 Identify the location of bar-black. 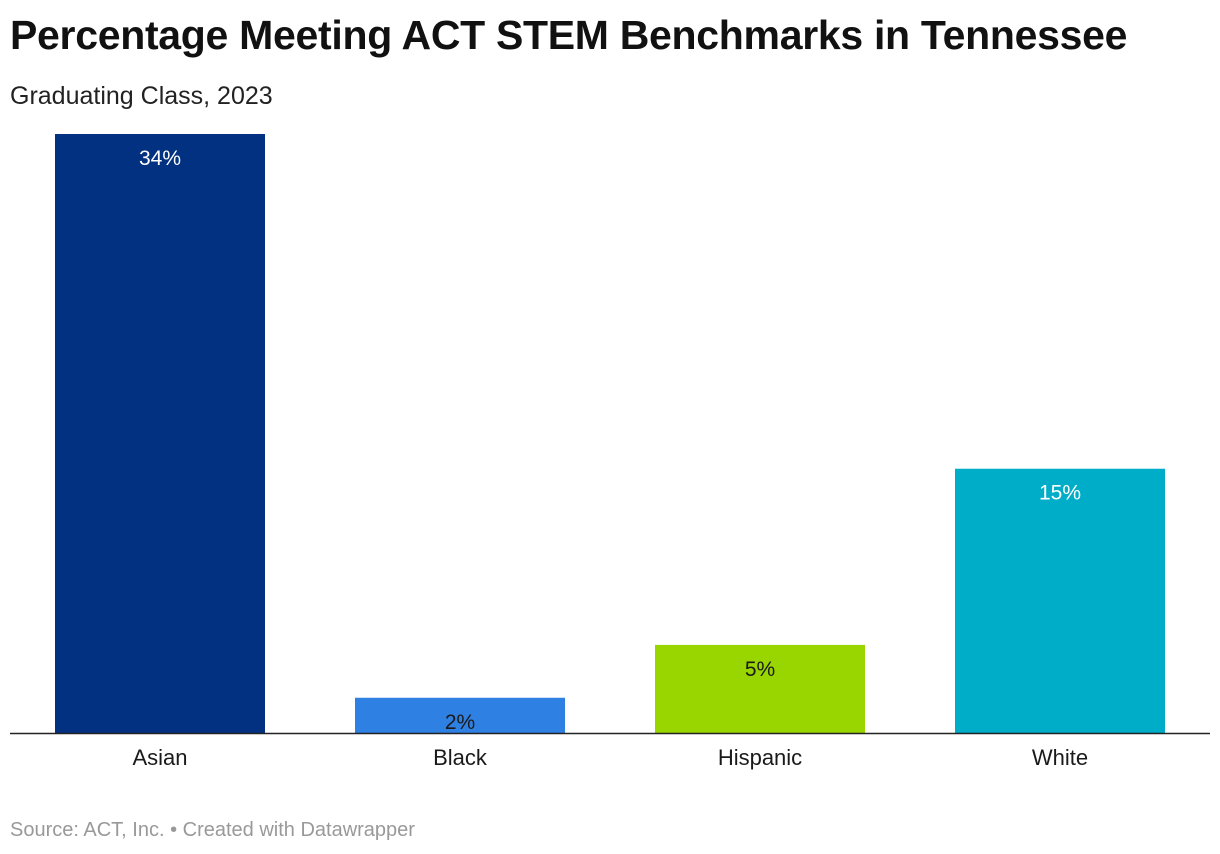
(460, 715).